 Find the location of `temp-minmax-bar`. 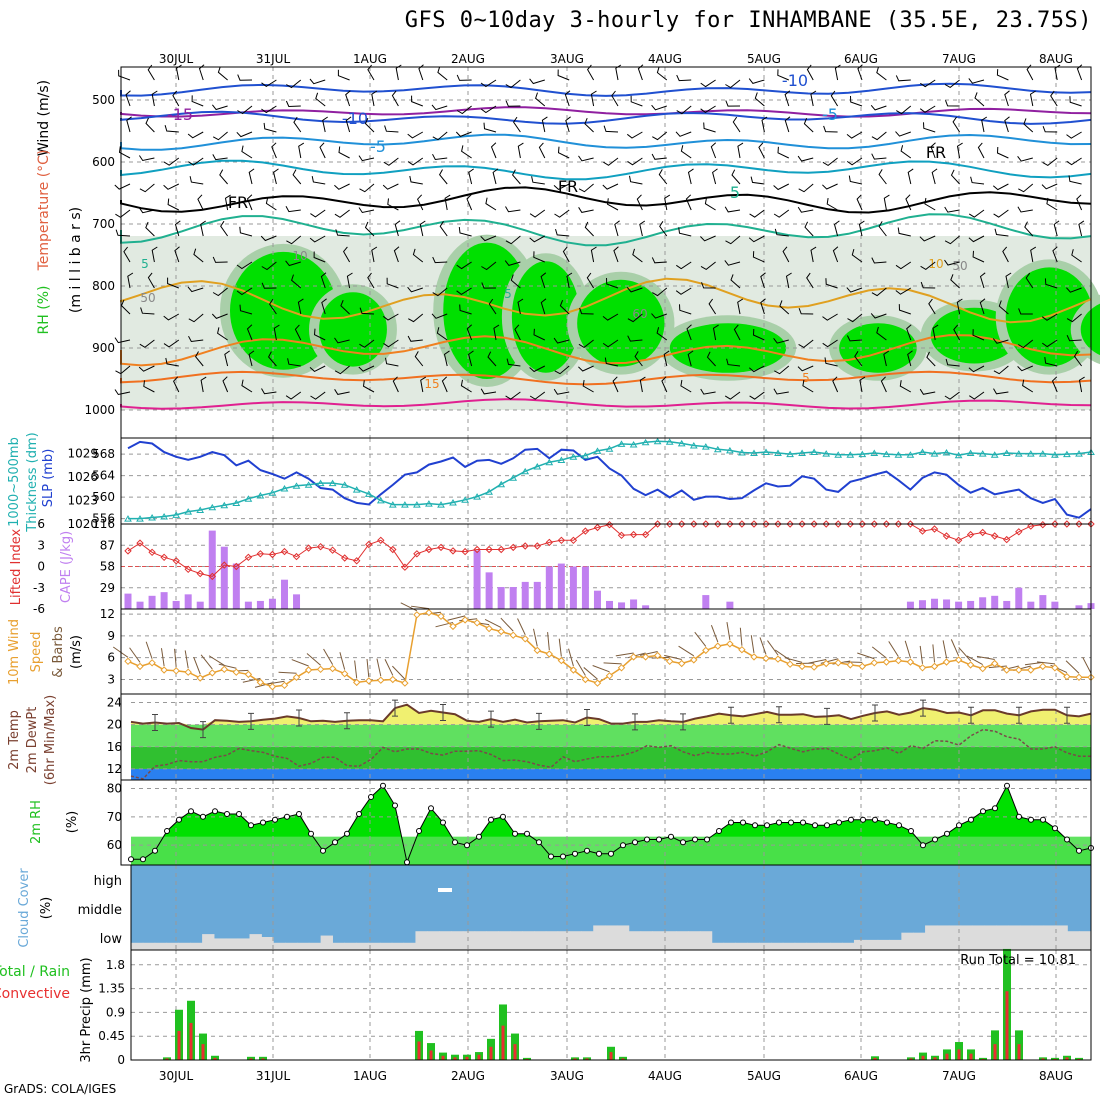

temp-minmax-bar is located at coordinates (539, 721).